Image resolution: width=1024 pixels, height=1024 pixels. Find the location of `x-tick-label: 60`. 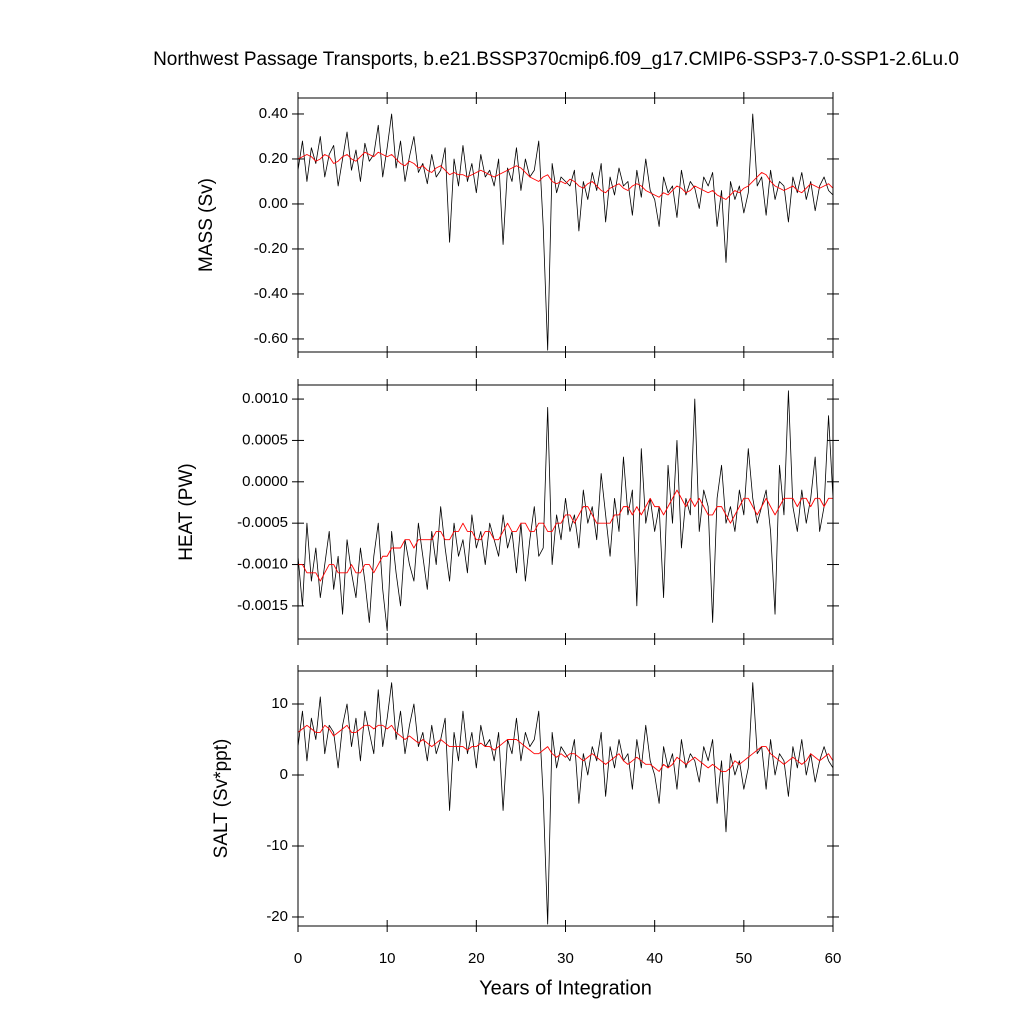

x-tick-label: 60 is located at coordinates (833, 958).